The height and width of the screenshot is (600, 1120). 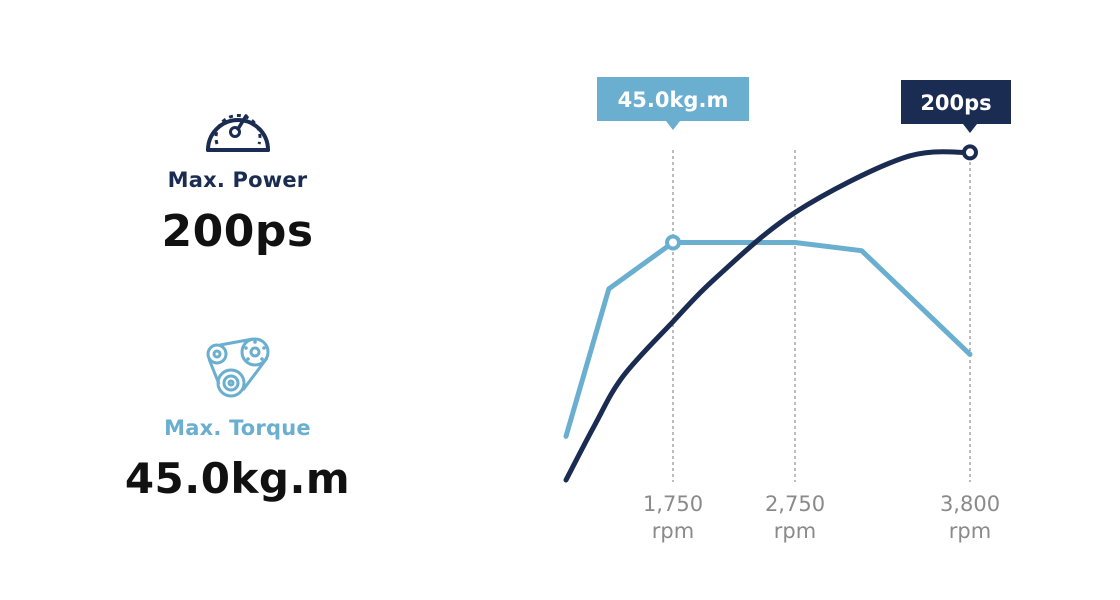 I want to click on x-tick-label: 2,750, so click(x=795, y=504).